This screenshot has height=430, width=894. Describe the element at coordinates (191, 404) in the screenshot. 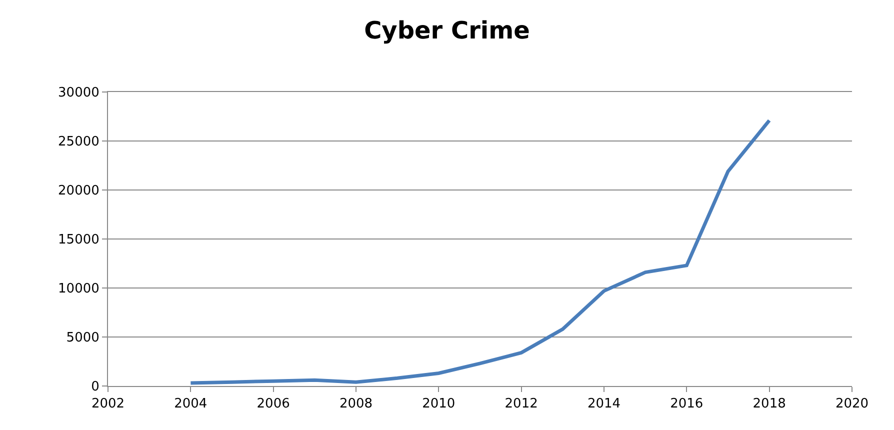

I see `x-tick-label: 2004` at that location.